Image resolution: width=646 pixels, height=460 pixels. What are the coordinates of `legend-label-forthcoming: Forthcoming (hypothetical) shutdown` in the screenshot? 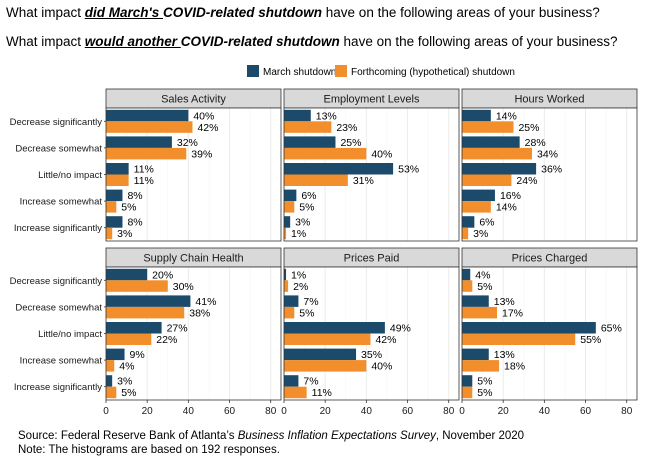 It's located at (433, 72).